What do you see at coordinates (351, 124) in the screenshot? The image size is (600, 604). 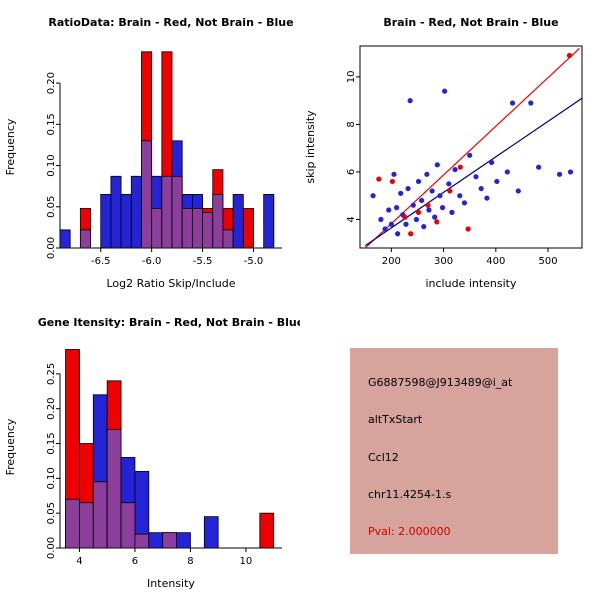 I see `y-tick-label: 8` at bounding box center [351, 124].